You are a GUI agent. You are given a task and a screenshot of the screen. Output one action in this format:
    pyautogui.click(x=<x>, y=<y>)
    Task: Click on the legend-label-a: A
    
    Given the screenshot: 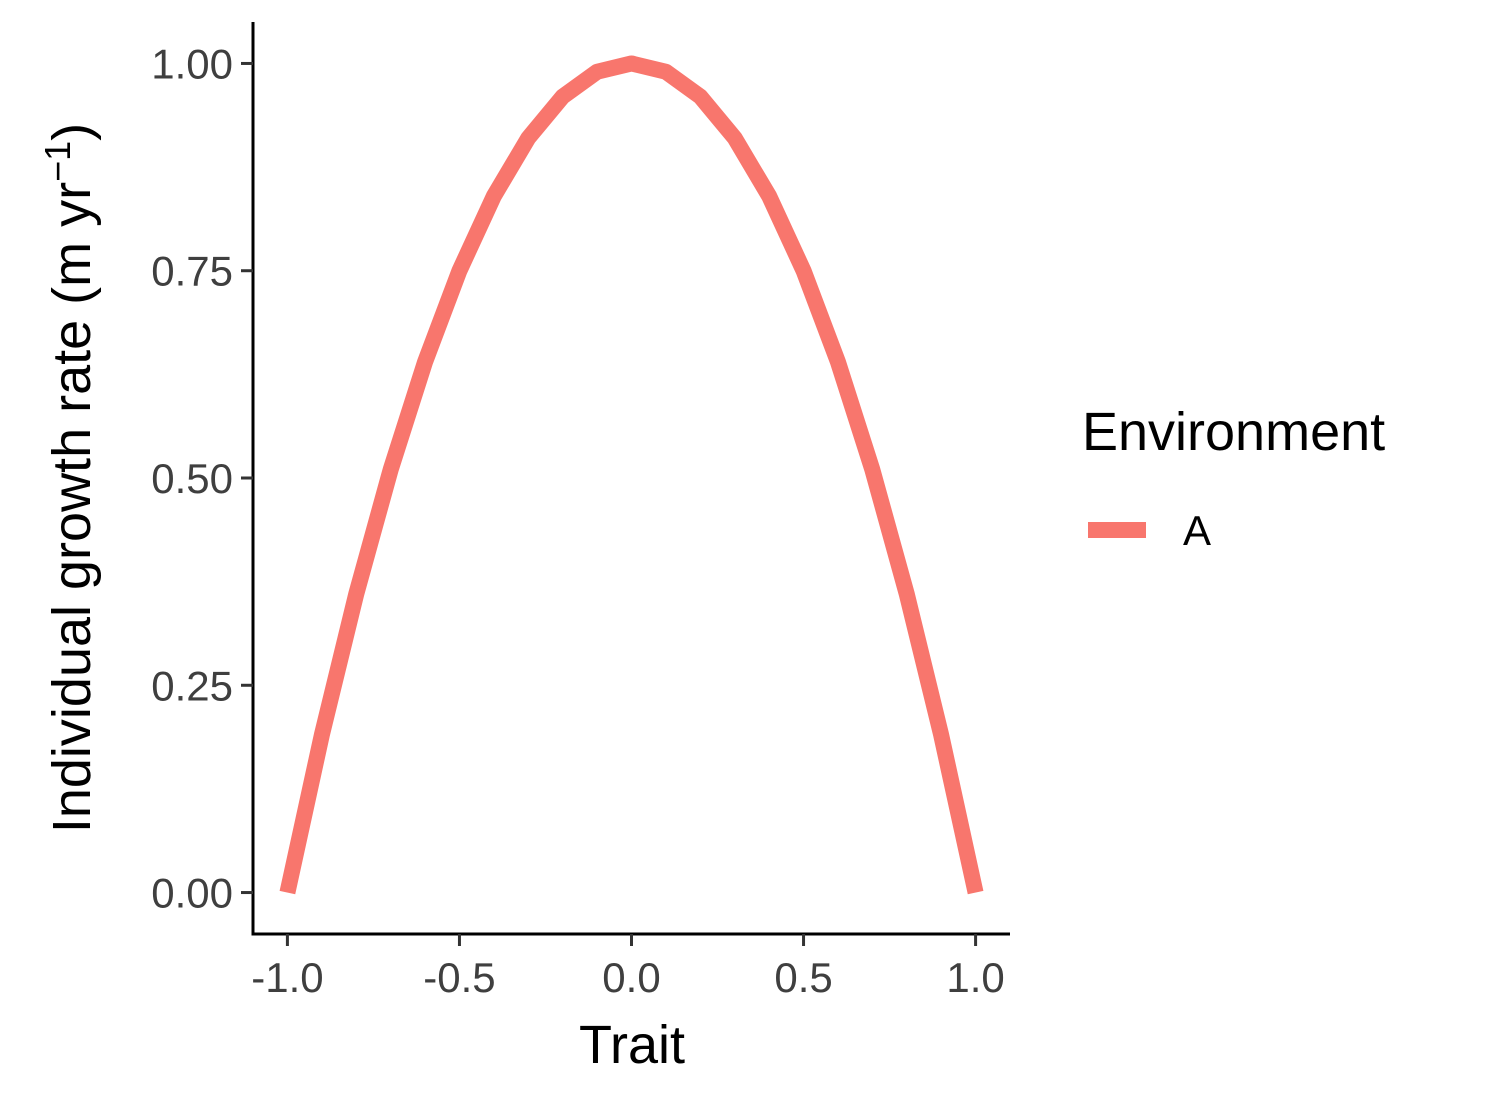 What is the action you would take?
    pyautogui.click(x=1197, y=530)
    